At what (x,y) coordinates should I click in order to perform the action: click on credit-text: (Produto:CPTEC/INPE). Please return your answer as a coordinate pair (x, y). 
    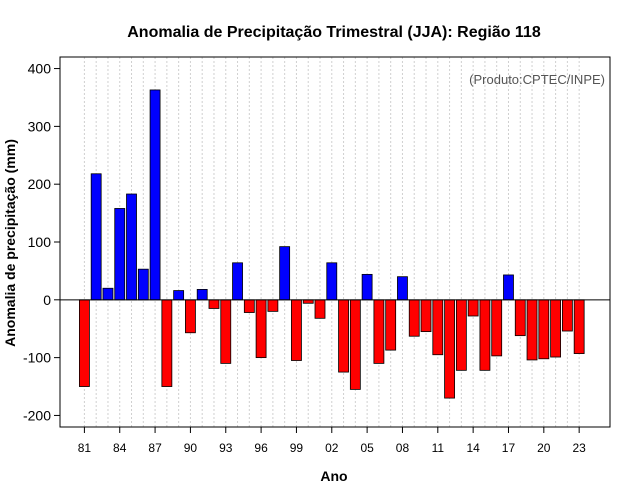
    Looking at the image, I should click on (537, 79).